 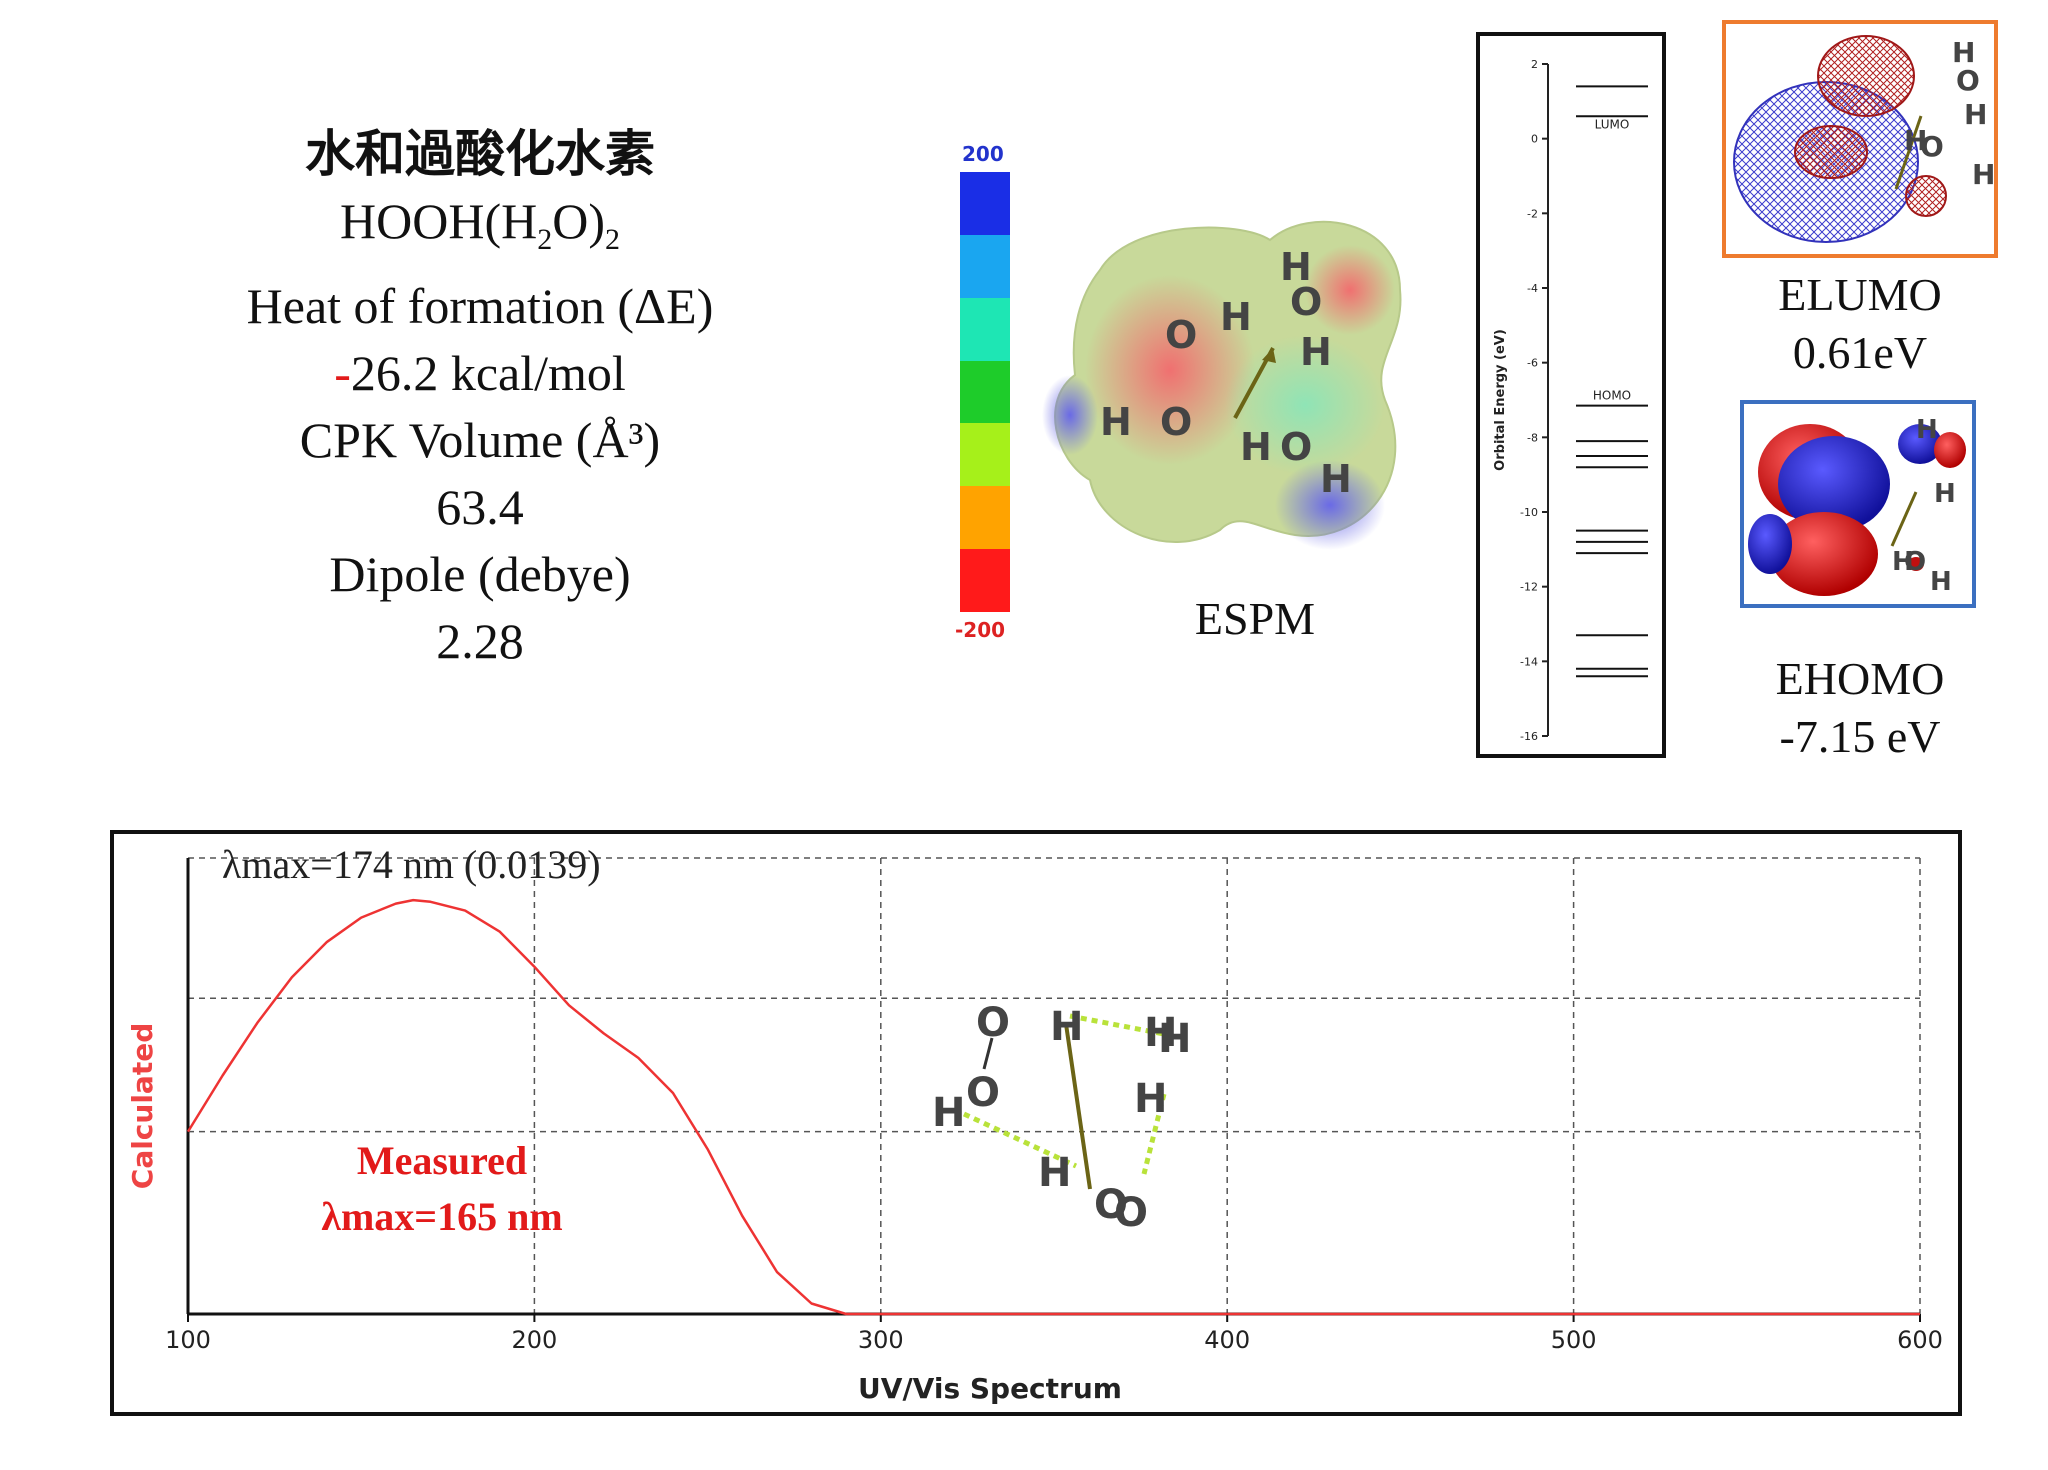 What do you see at coordinates (1860, 139) in the screenshot?
I see `elumo-image-box` at bounding box center [1860, 139].